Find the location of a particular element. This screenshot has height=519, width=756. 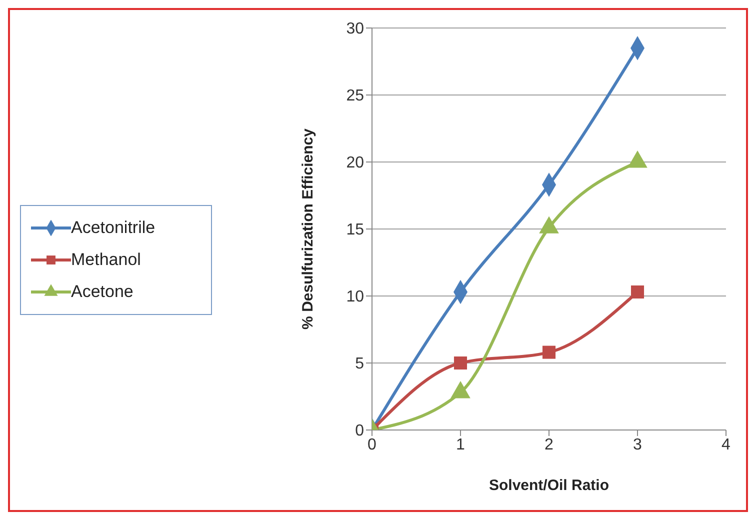

legend-label: Methanol is located at coordinates (106, 260).